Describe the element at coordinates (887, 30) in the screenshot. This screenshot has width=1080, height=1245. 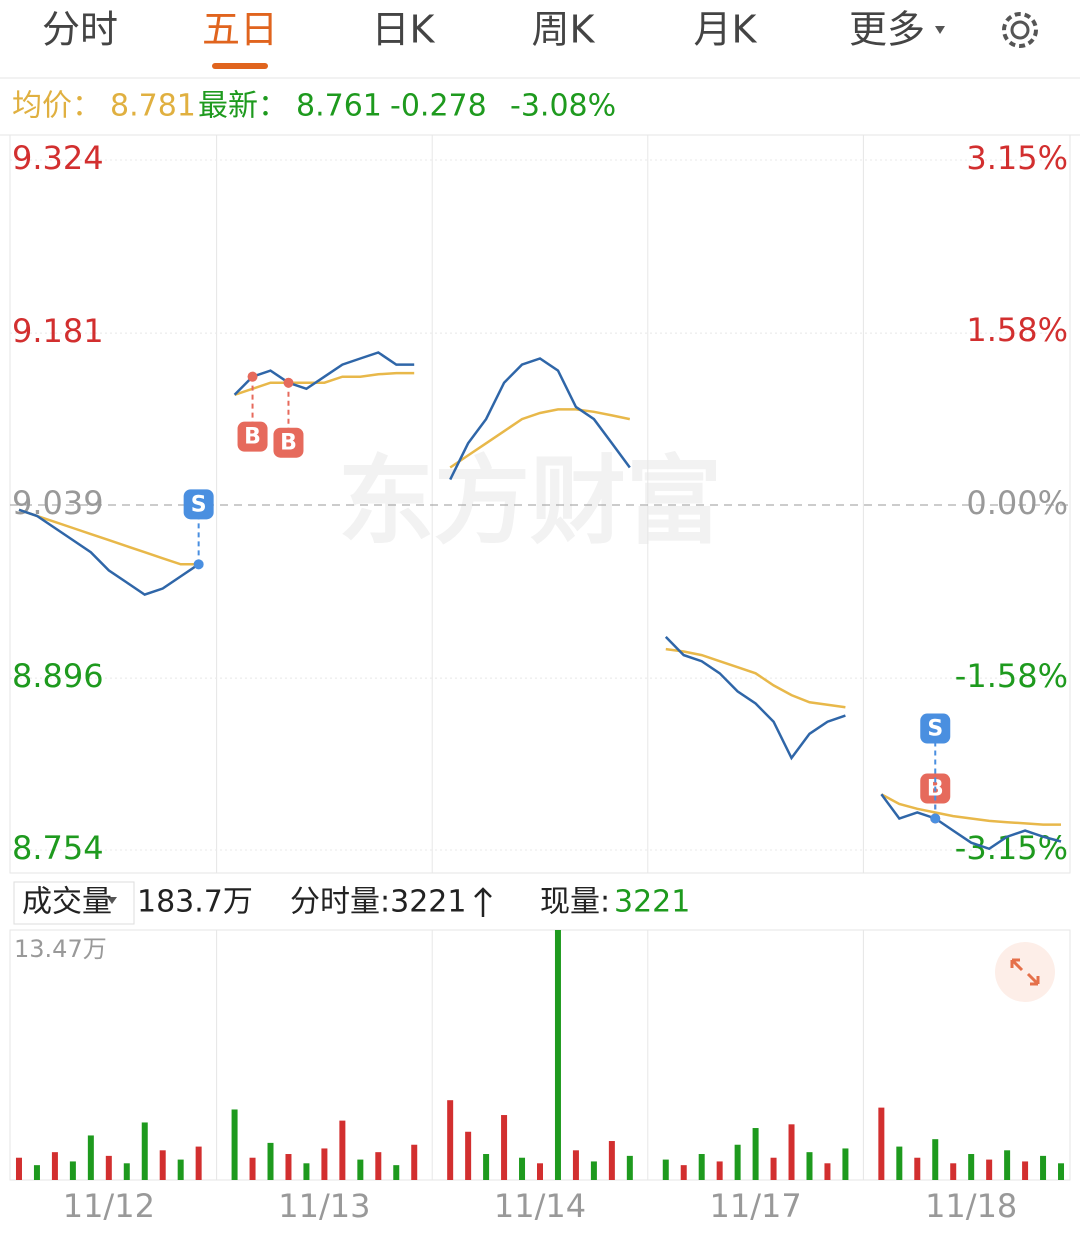
I see `tab: 更多` at that location.